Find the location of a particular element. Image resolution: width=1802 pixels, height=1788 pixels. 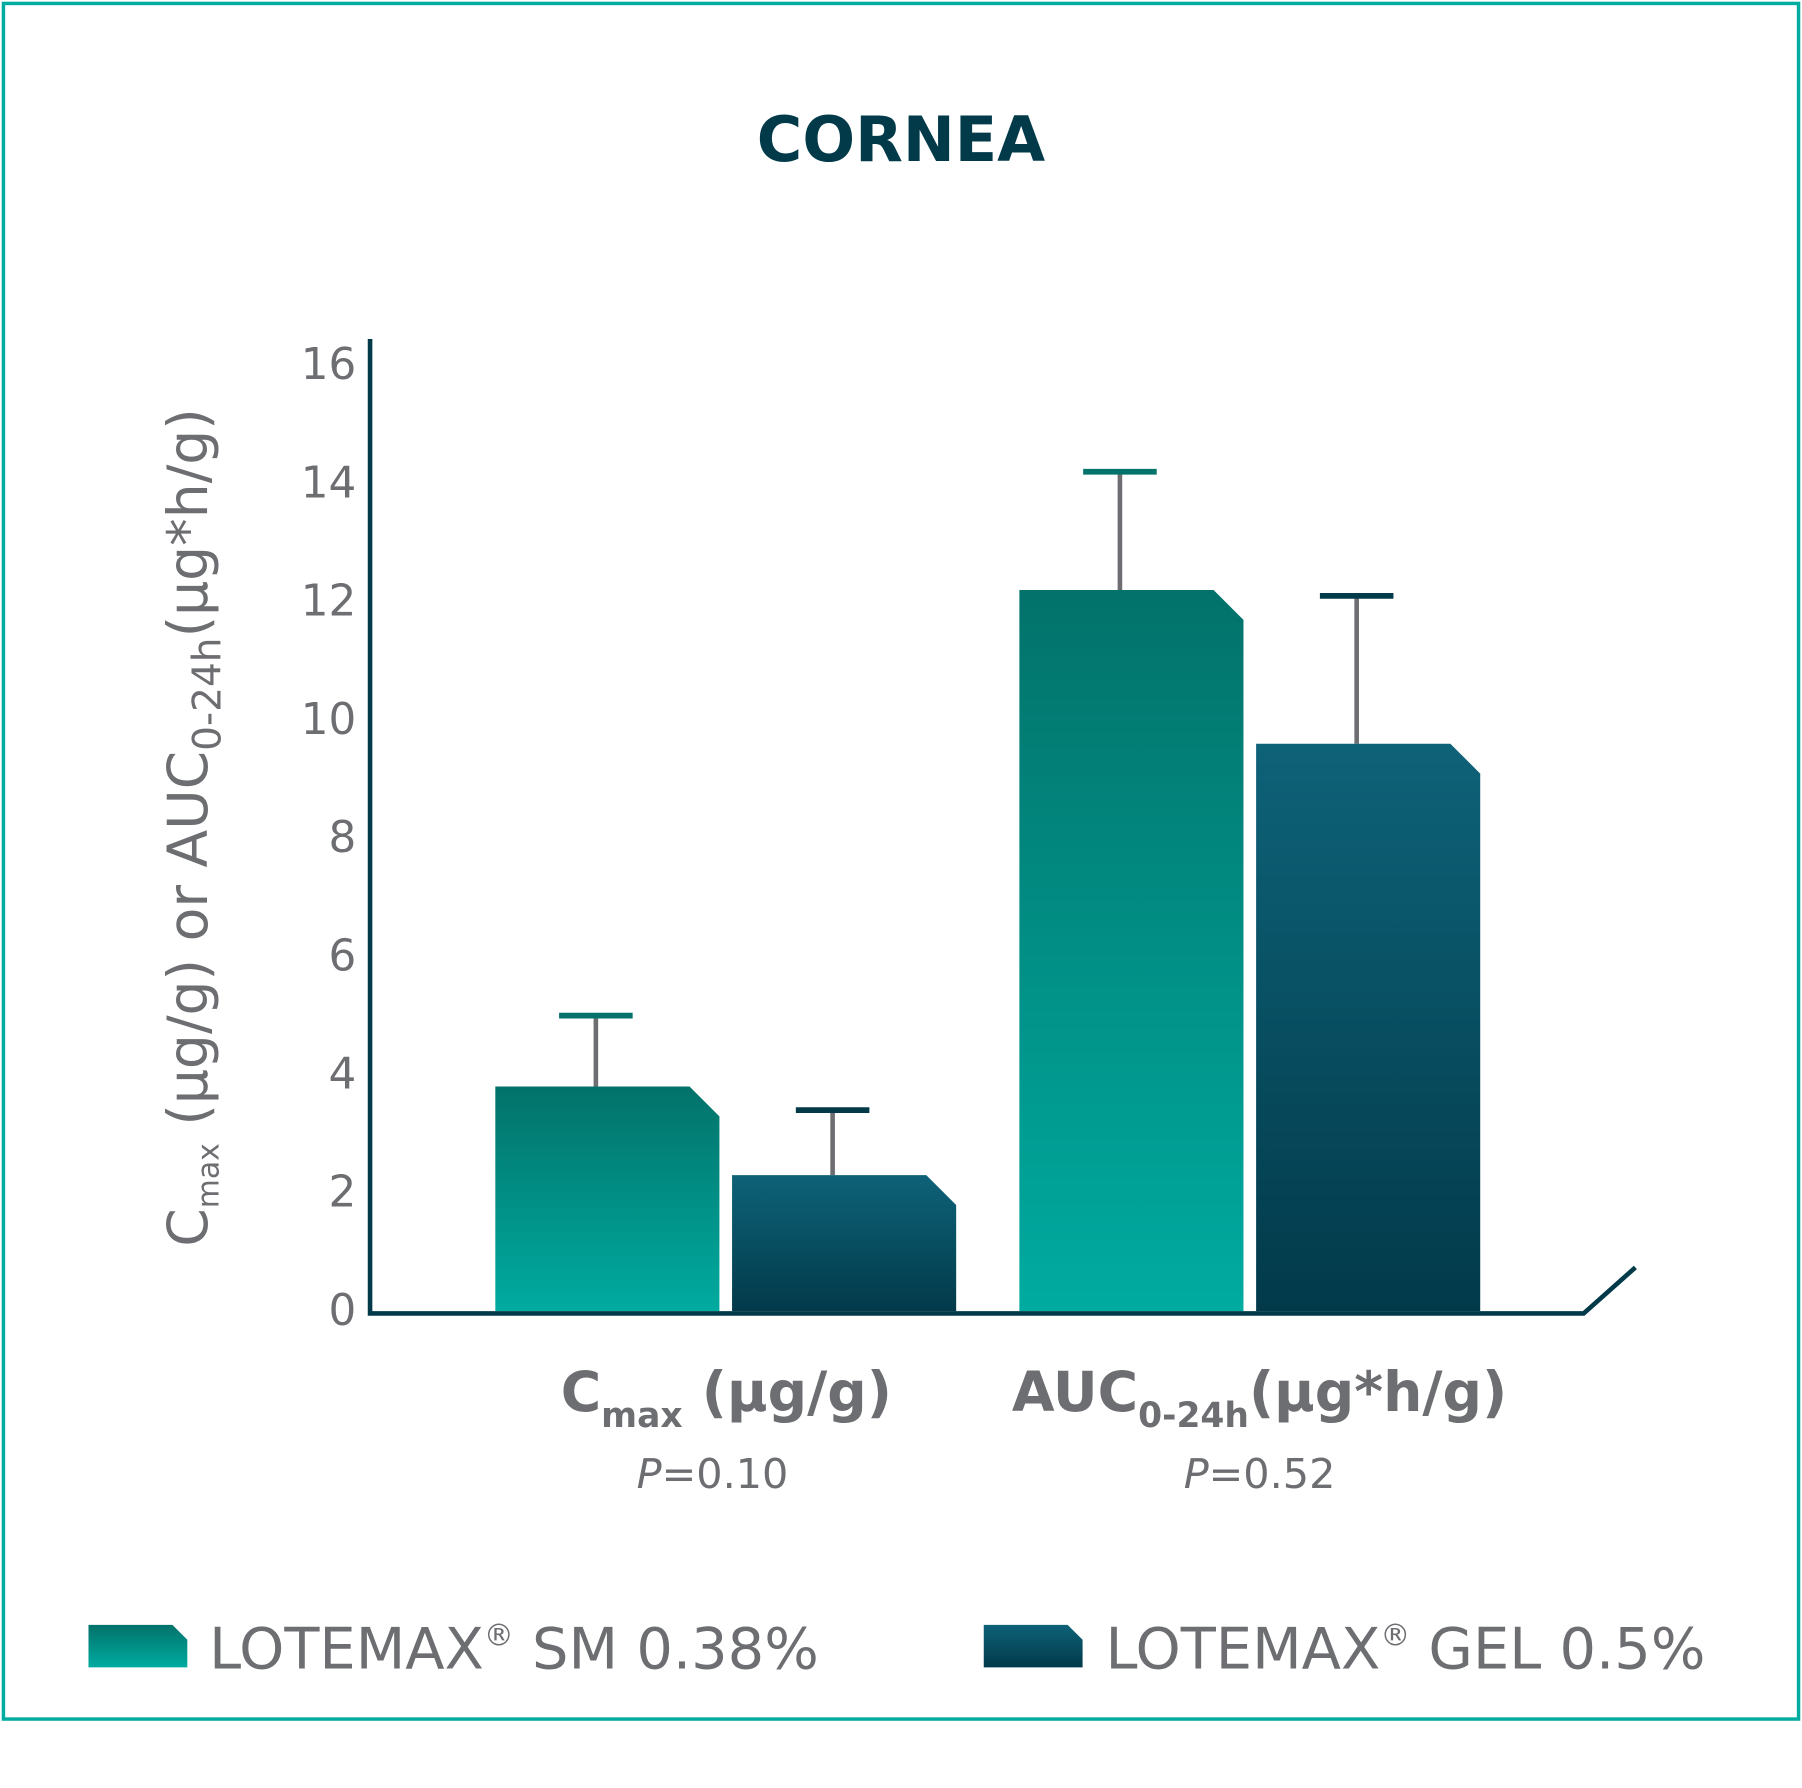

y-label-sub: max is located at coordinates (208, 1175).